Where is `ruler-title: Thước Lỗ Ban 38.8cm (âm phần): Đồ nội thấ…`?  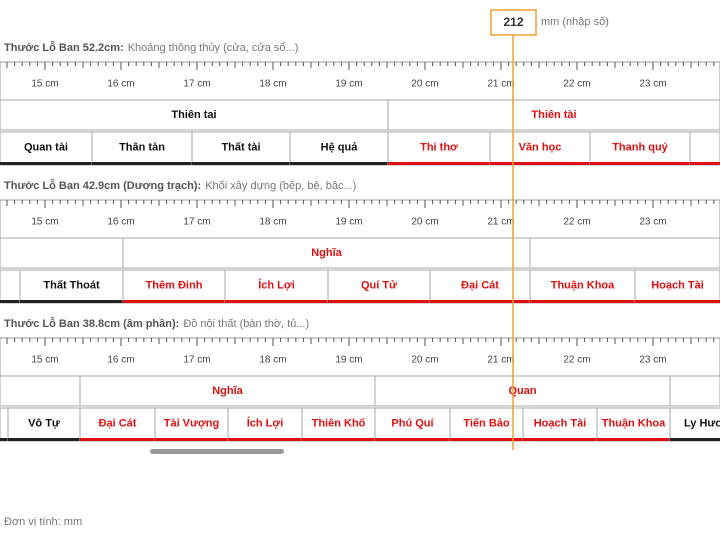 ruler-title: Thước Lỗ Ban 38.8cm (âm phần): Đồ nội thấ… is located at coordinates (156, 323).